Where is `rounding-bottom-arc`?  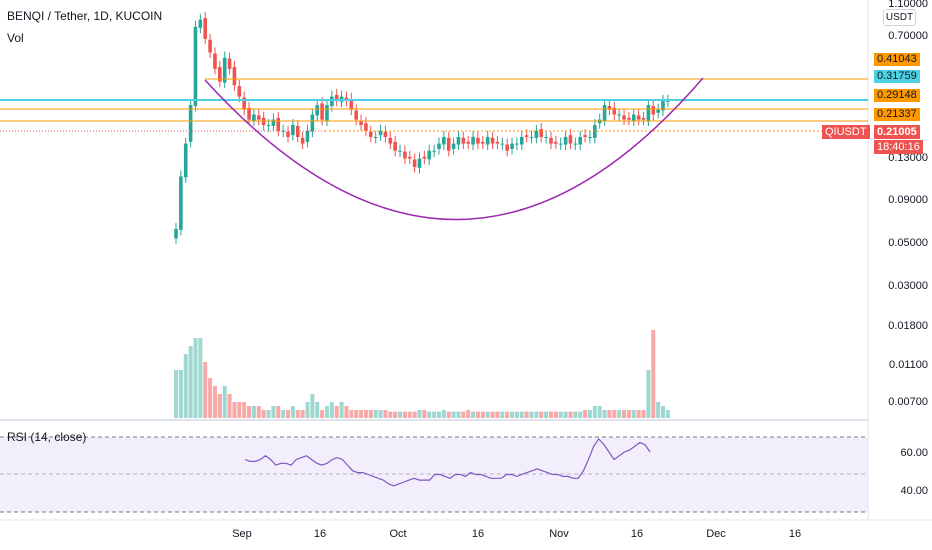 rounding-bottom-arc is located at coordinates (454, 149).